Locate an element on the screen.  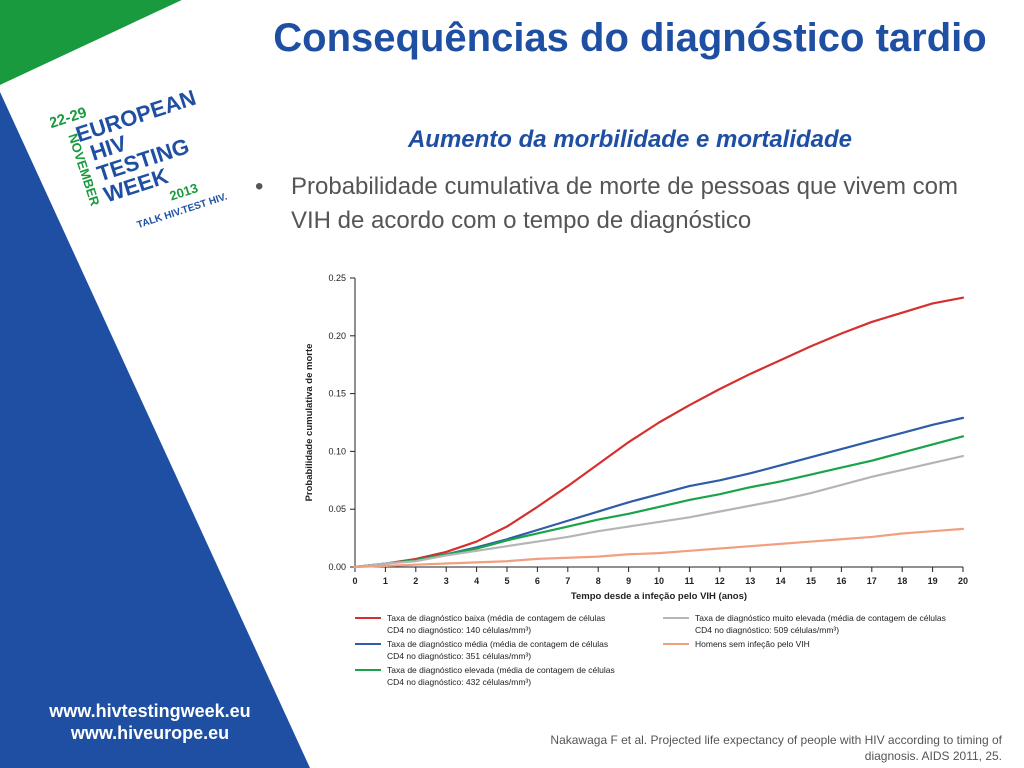
x-tick-label: 20 is located at coordinates (963, 581).